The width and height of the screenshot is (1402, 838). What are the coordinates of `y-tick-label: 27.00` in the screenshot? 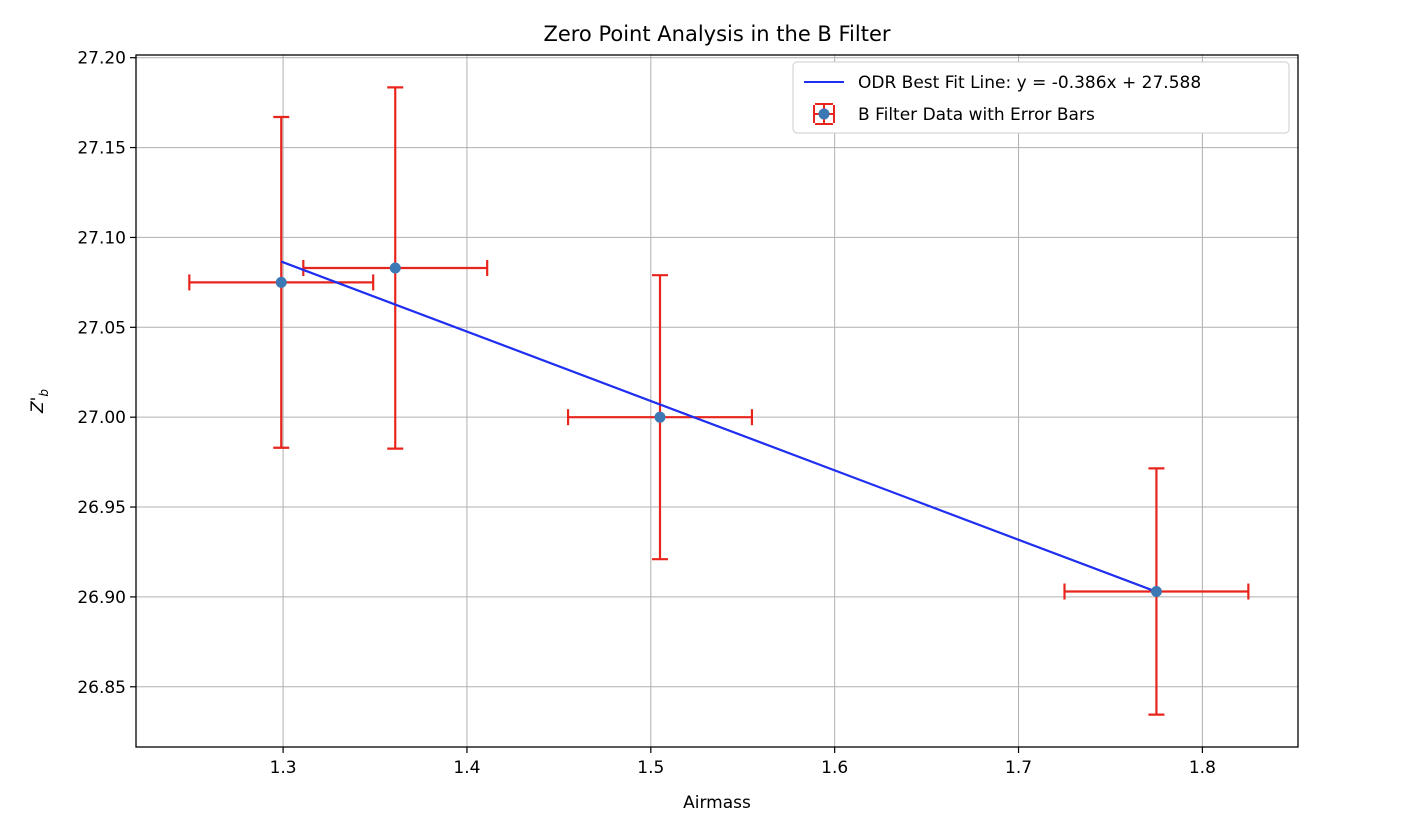 It's located at (101, 418).